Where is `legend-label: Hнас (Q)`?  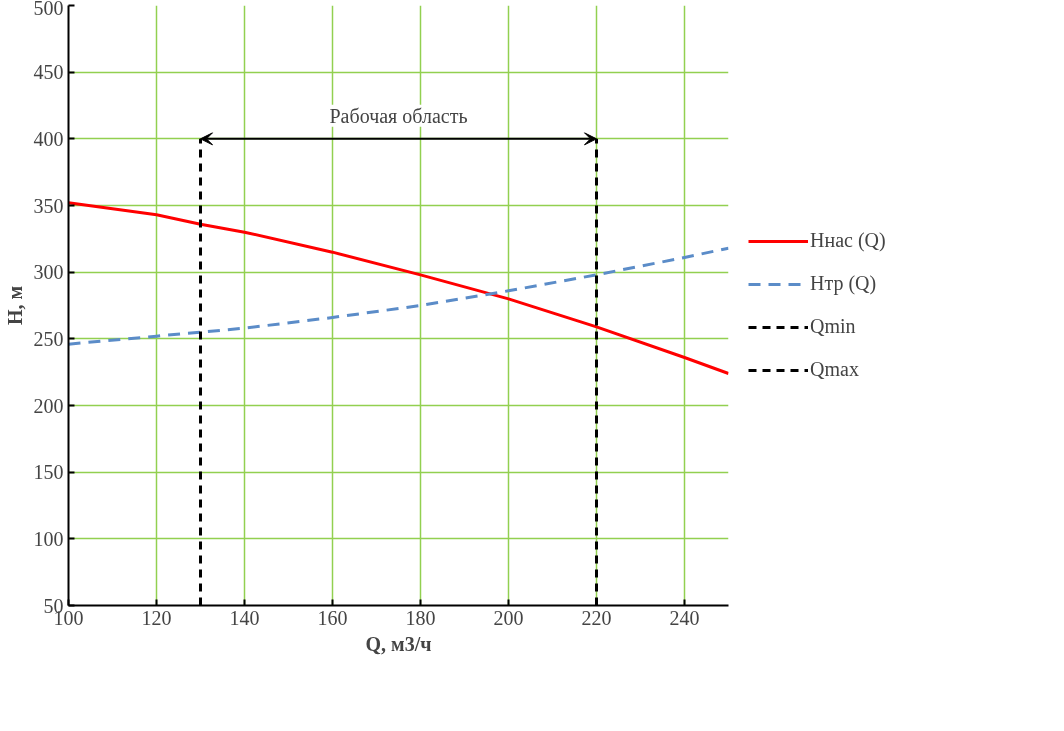
legend-label: Hнас (Q) is located at coordinates (848, 240).